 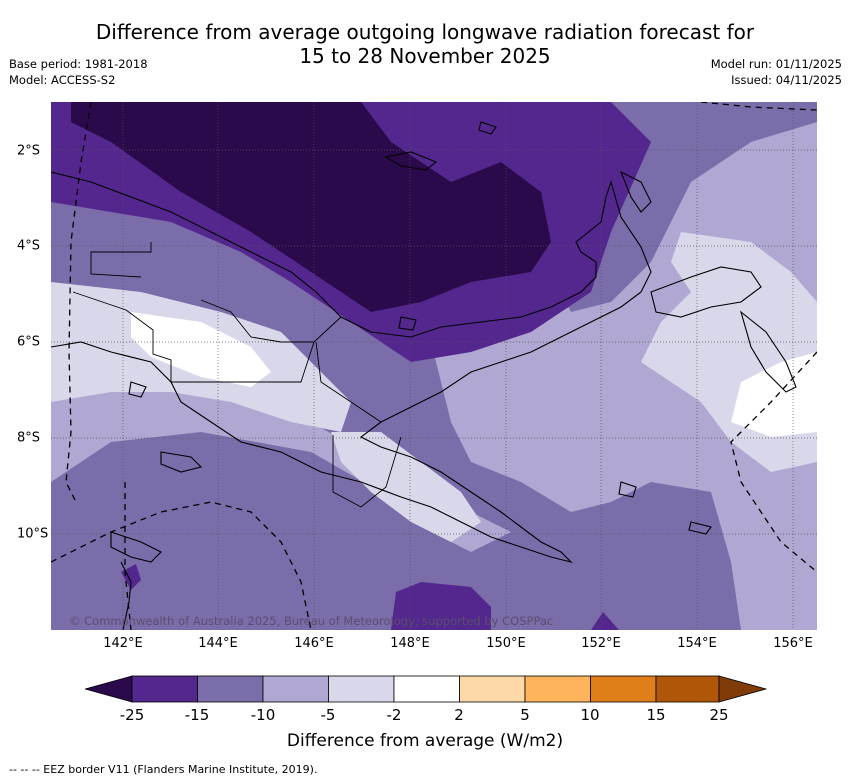 I want to click on model-name: Model: ACCESS-S2, so click(x=62, y=80).